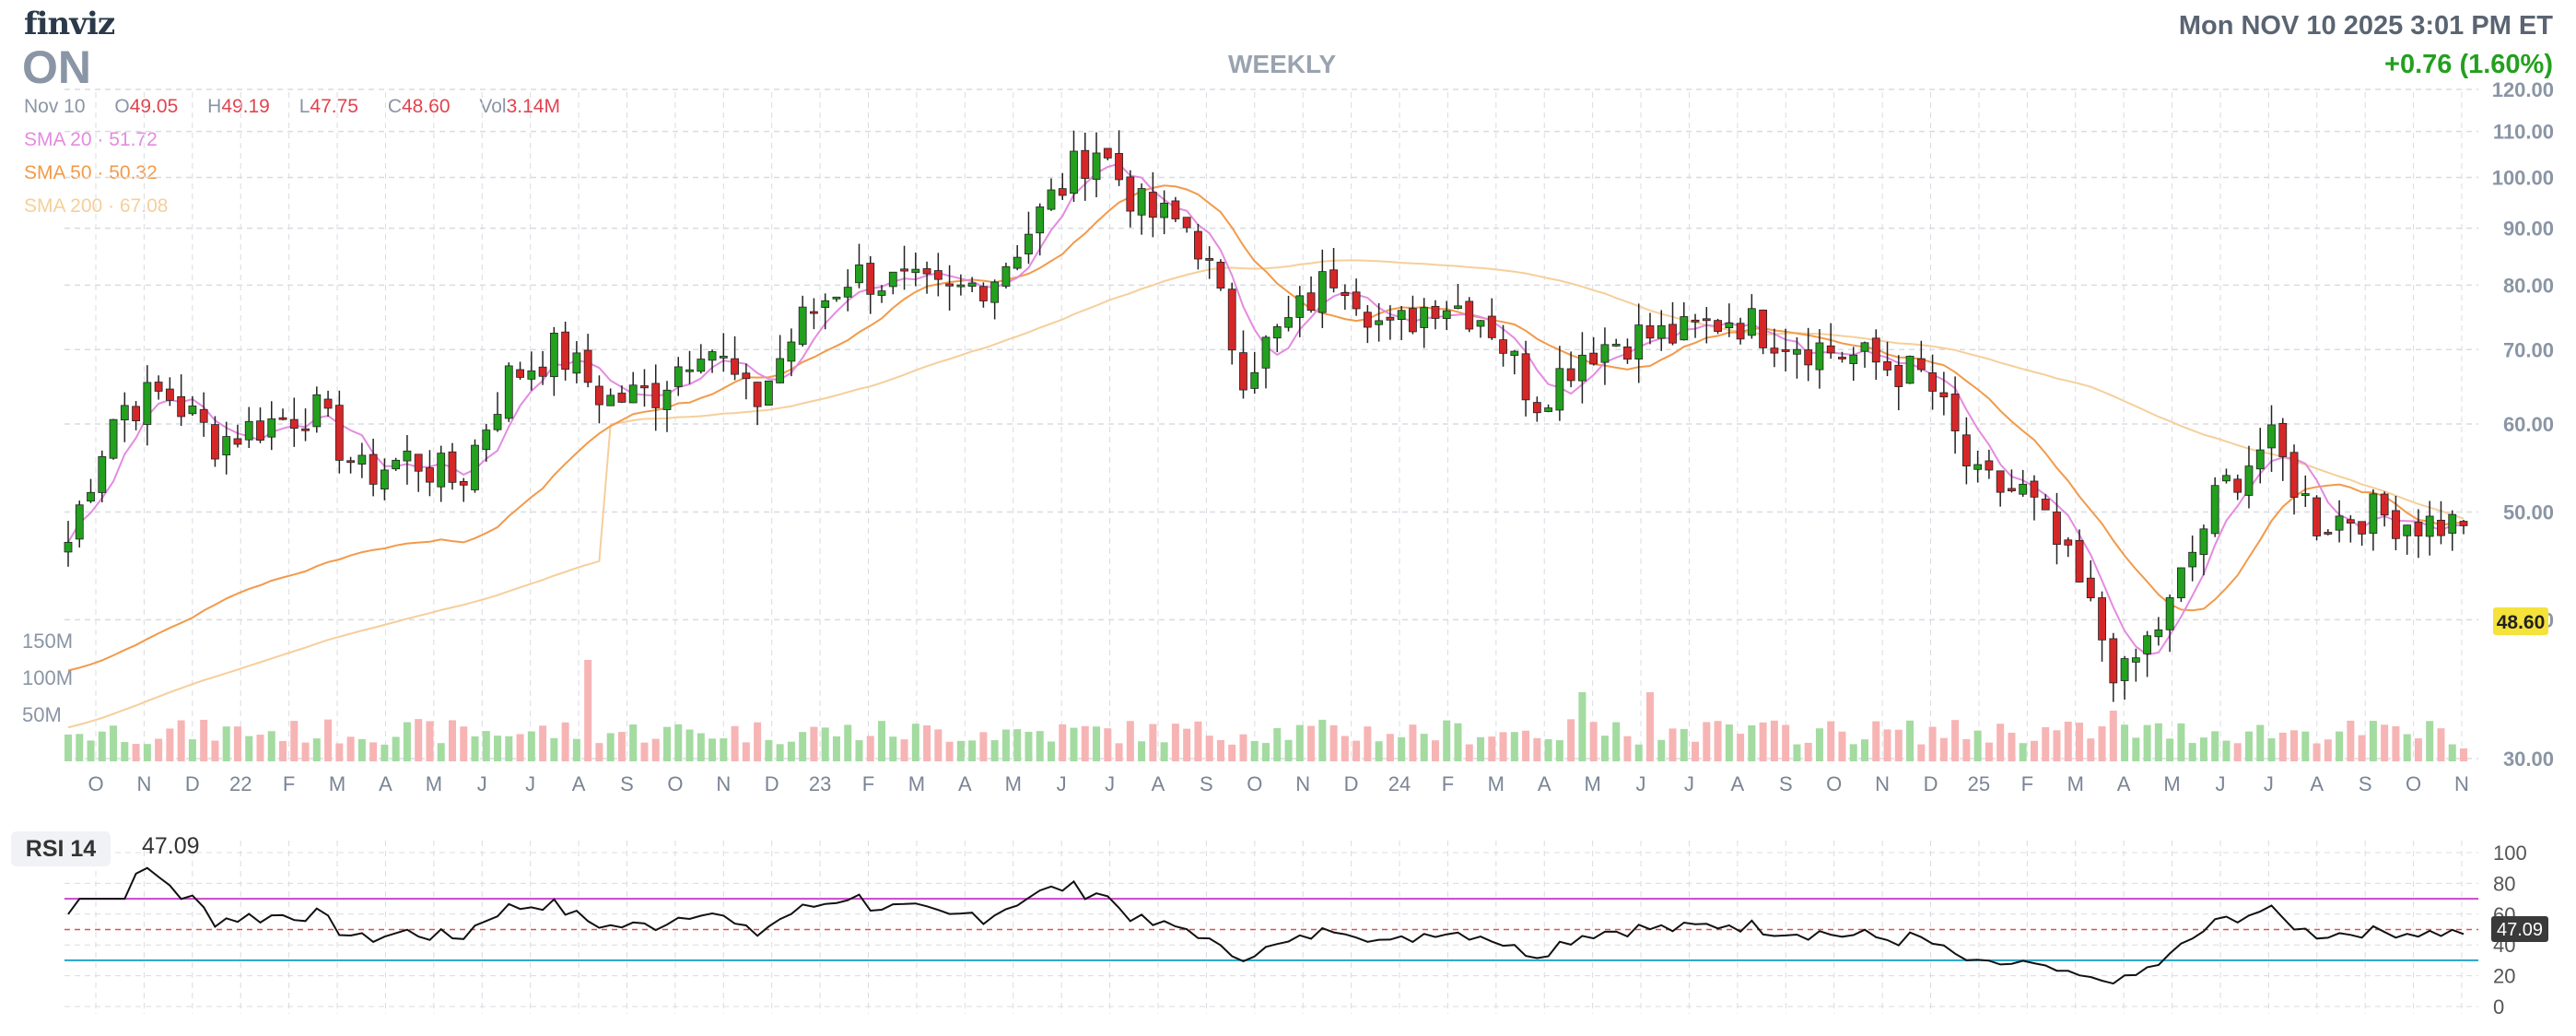 Image resolution: width=2576 pixels, height=1036 pixels. I want to click on rsi-tick-label: 100, so click(2510, 853).